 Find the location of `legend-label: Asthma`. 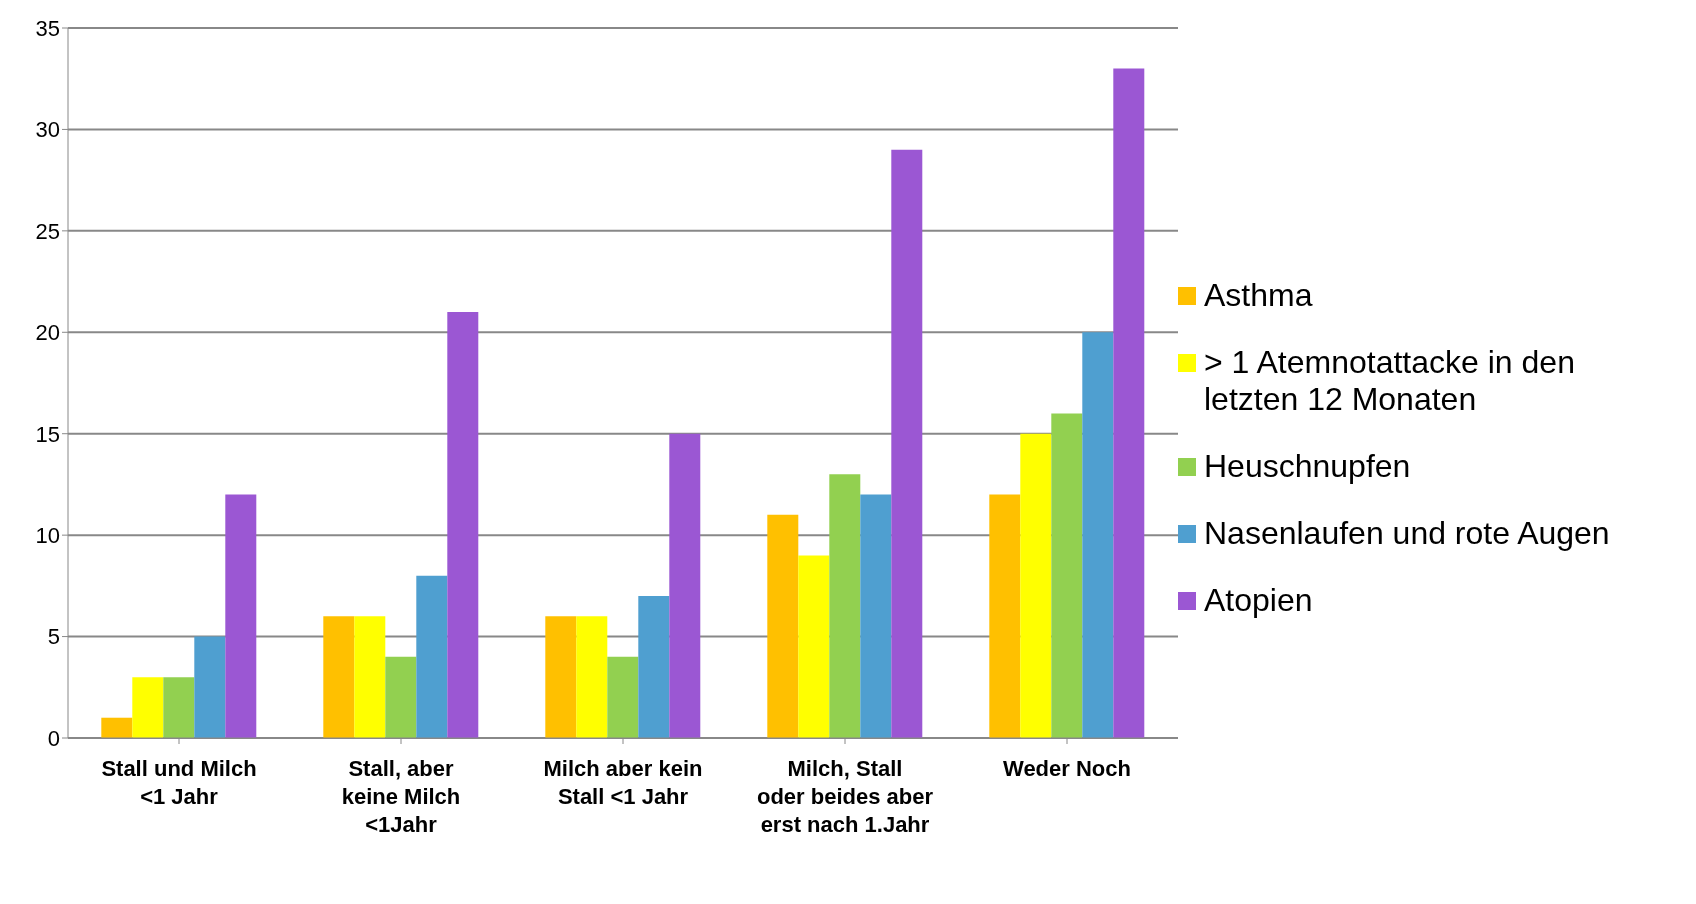

legend-label: Asthma is located at coordinates (1259, 295).